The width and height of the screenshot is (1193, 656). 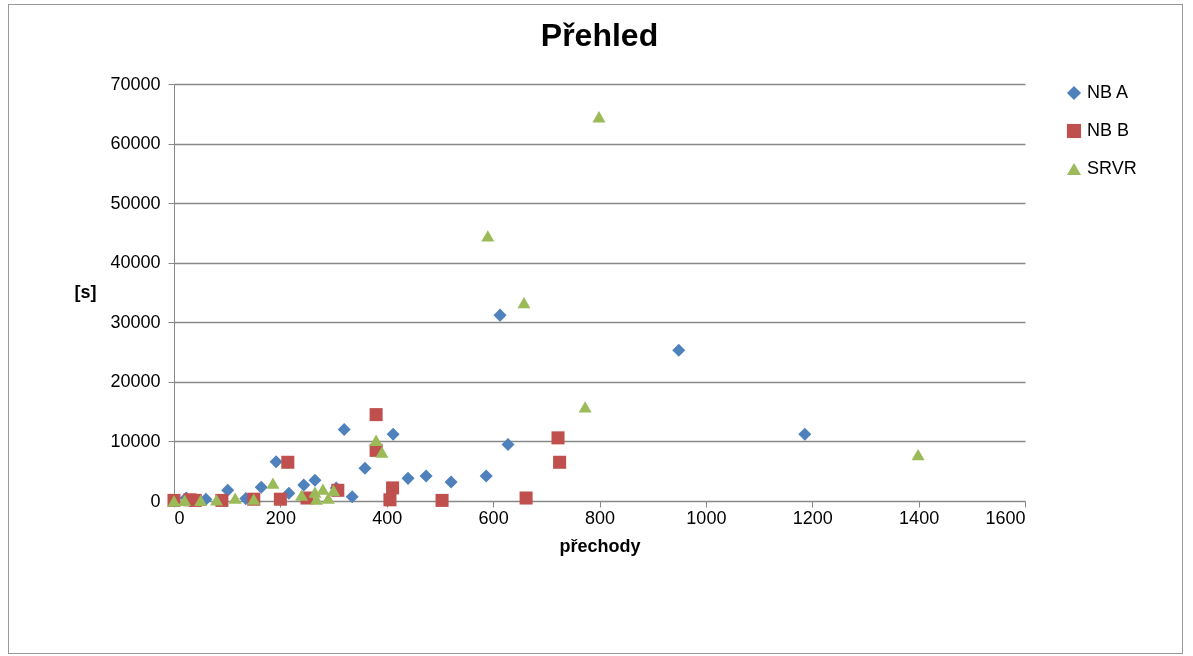 What do you see at coordinates (280, 517) in the screenshot?
I see `x-tick-label: 200` at bounding box center [280, 517].